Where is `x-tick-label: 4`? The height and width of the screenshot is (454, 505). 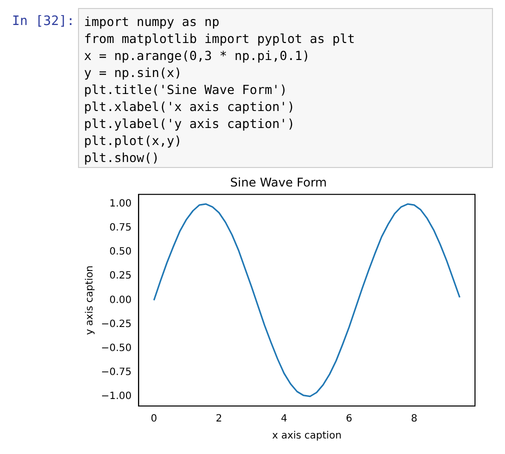 x-tick-label: 4 is located at coordinates (284, 419).